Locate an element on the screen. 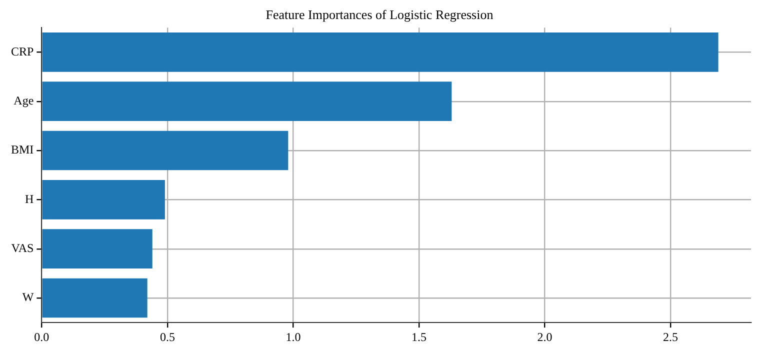 This screenshot has width=767, height=356. x-tick-label: 1.0 is located at coordinates (293, 337).